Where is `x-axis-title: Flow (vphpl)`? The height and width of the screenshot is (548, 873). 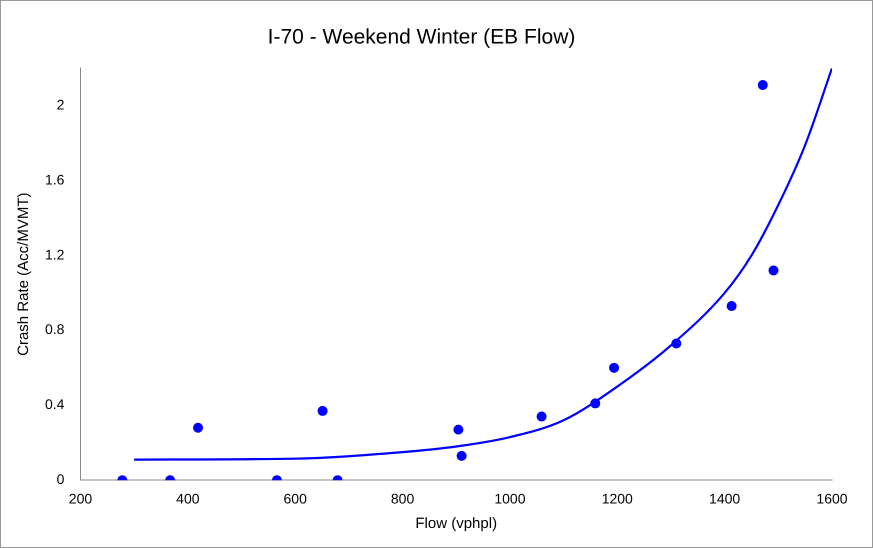
x-axis-title: Flow (vphpl) is located at coordinates (456, 523).